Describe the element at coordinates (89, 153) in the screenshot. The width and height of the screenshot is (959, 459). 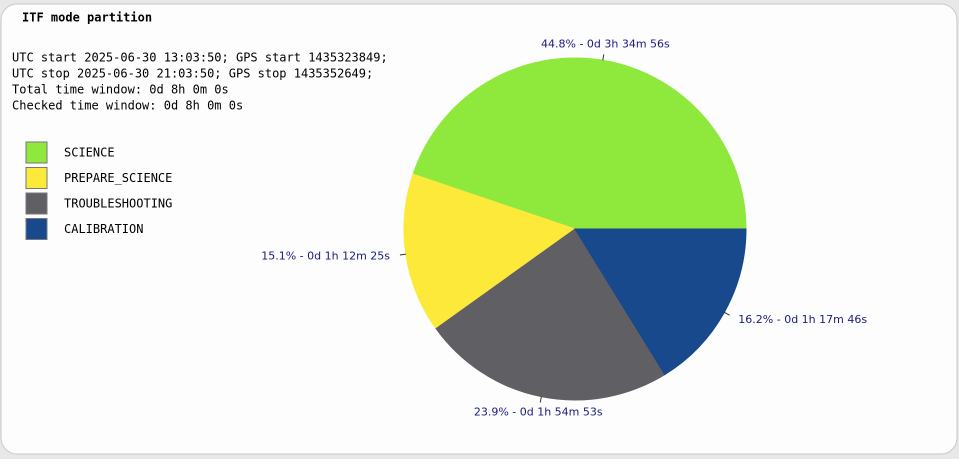
I see `legend-label: SCIENCE` at that location.